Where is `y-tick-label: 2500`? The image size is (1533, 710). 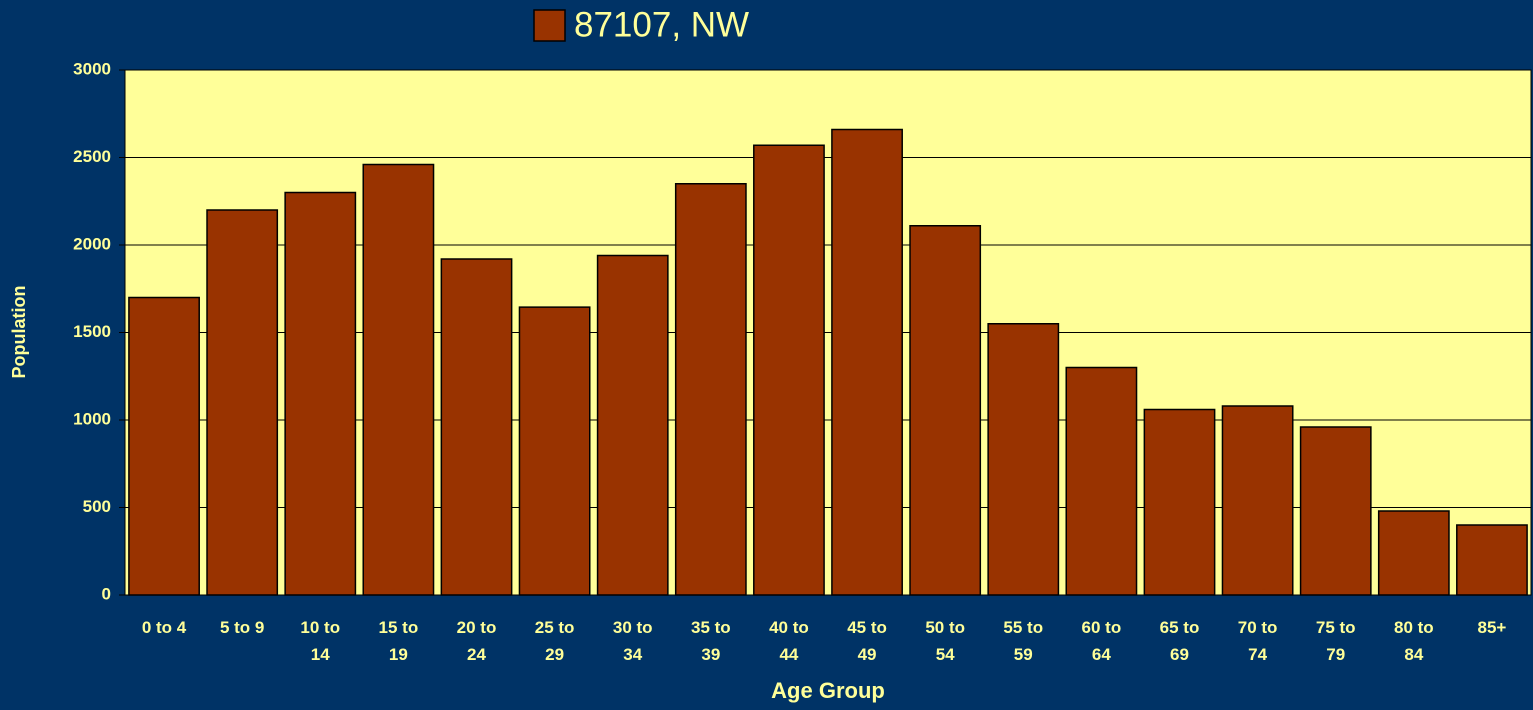 y-tick-label: 2500 is located at coordinates (92, 156).